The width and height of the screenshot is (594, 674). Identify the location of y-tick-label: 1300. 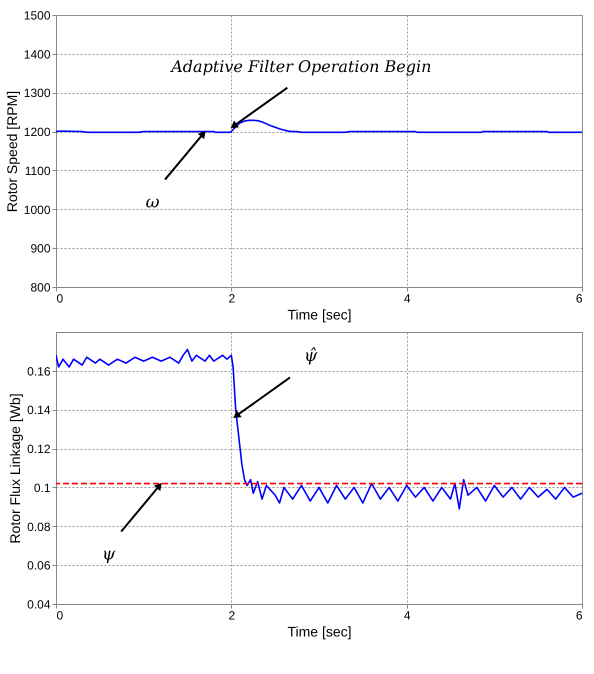
(37, 93).